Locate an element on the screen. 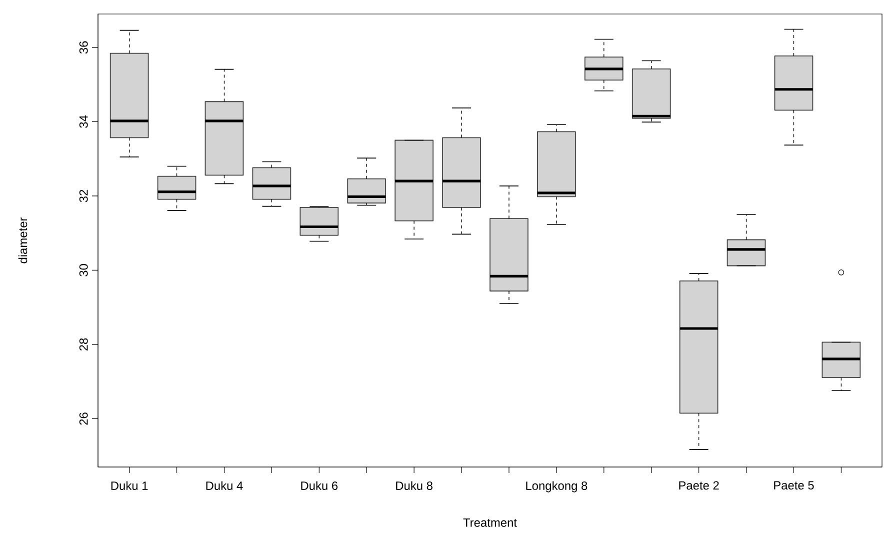  x-tick-label: Longkong 8 is located at coordinates (557, 486).